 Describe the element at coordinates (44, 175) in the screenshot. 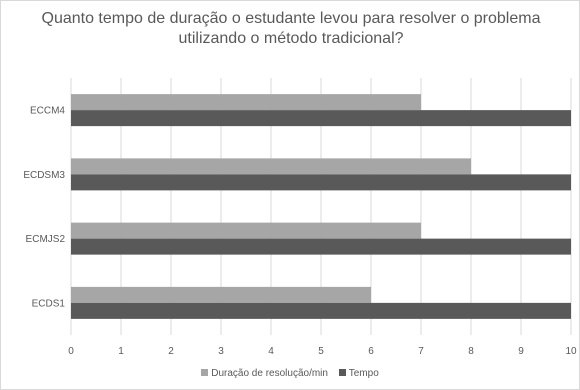

I see `y-tick-label-ecdsm3: ECDSM3` at that location.